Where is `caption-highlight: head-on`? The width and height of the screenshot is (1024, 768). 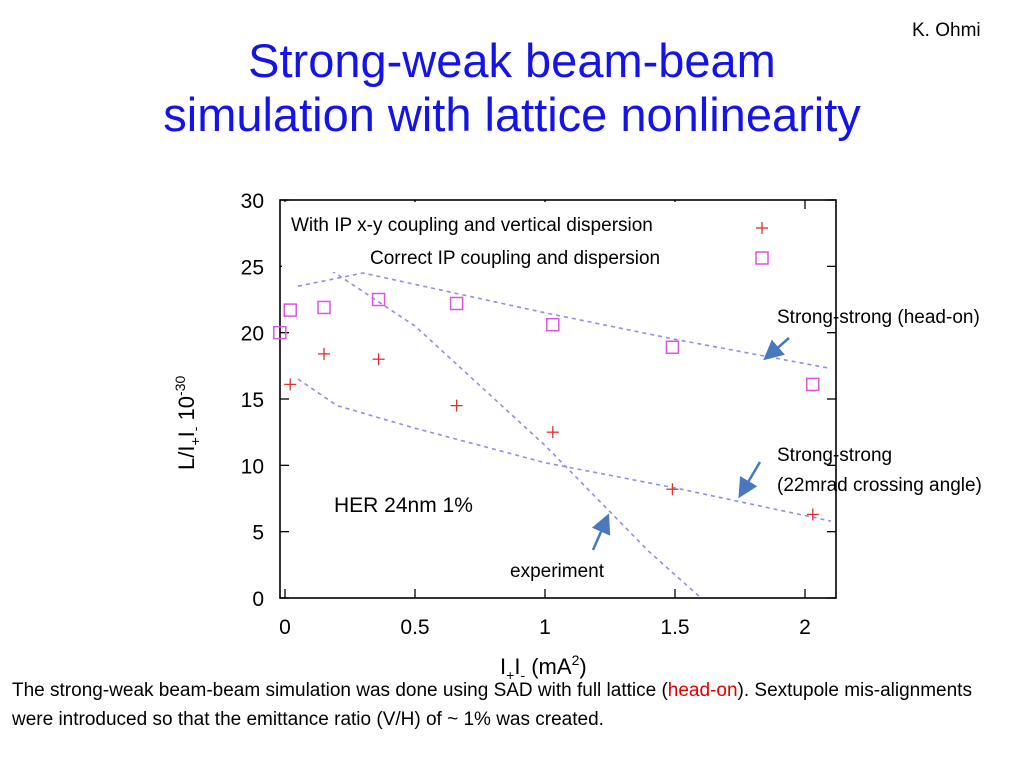
caption-highlight: head-on is located at coordinates (702, 690).